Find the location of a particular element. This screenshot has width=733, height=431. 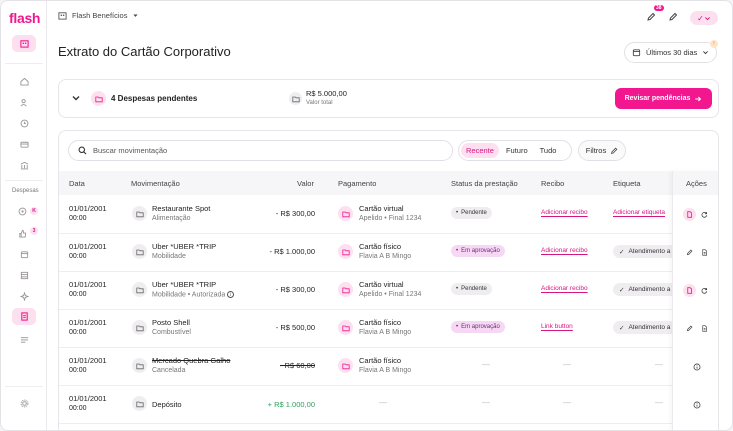

search-icon is located at coordinates (82, 150).